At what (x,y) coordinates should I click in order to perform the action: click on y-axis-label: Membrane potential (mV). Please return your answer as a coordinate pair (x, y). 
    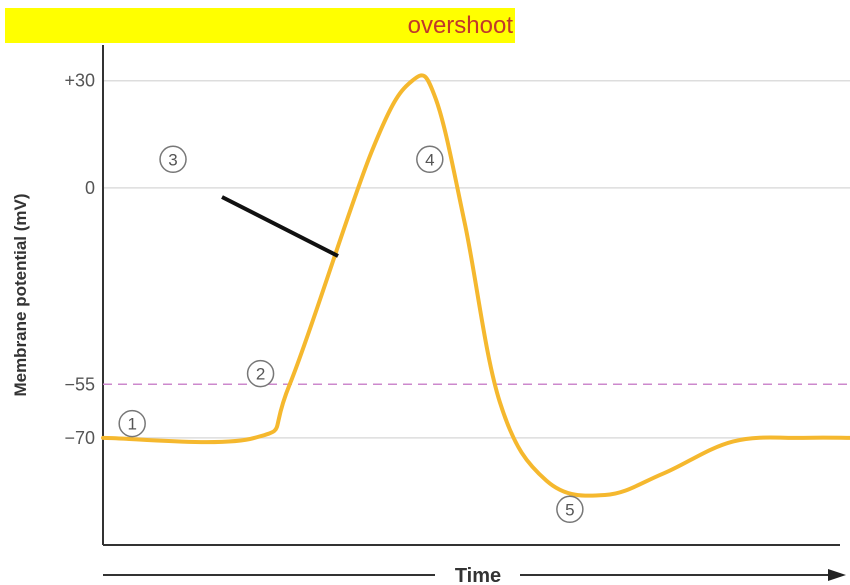
    Looking at the image, I should click on (20, 294).